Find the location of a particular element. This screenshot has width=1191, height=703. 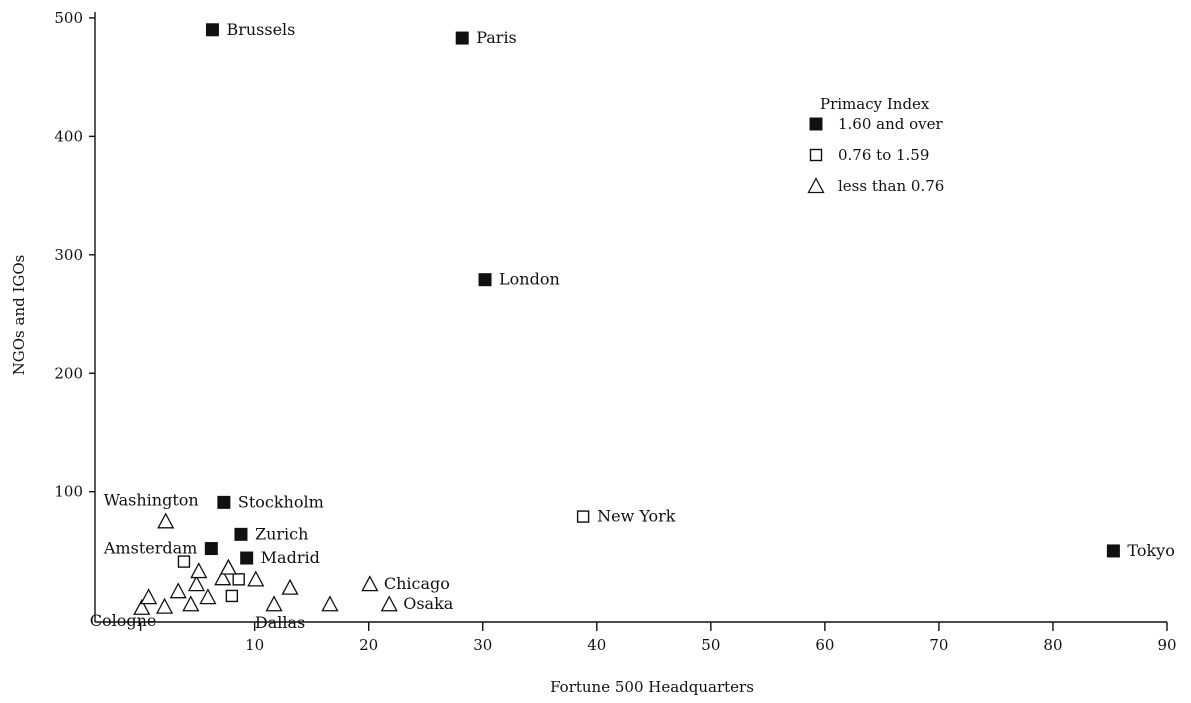

washington-open-triangle-marker is located at coordinates (166, 520).